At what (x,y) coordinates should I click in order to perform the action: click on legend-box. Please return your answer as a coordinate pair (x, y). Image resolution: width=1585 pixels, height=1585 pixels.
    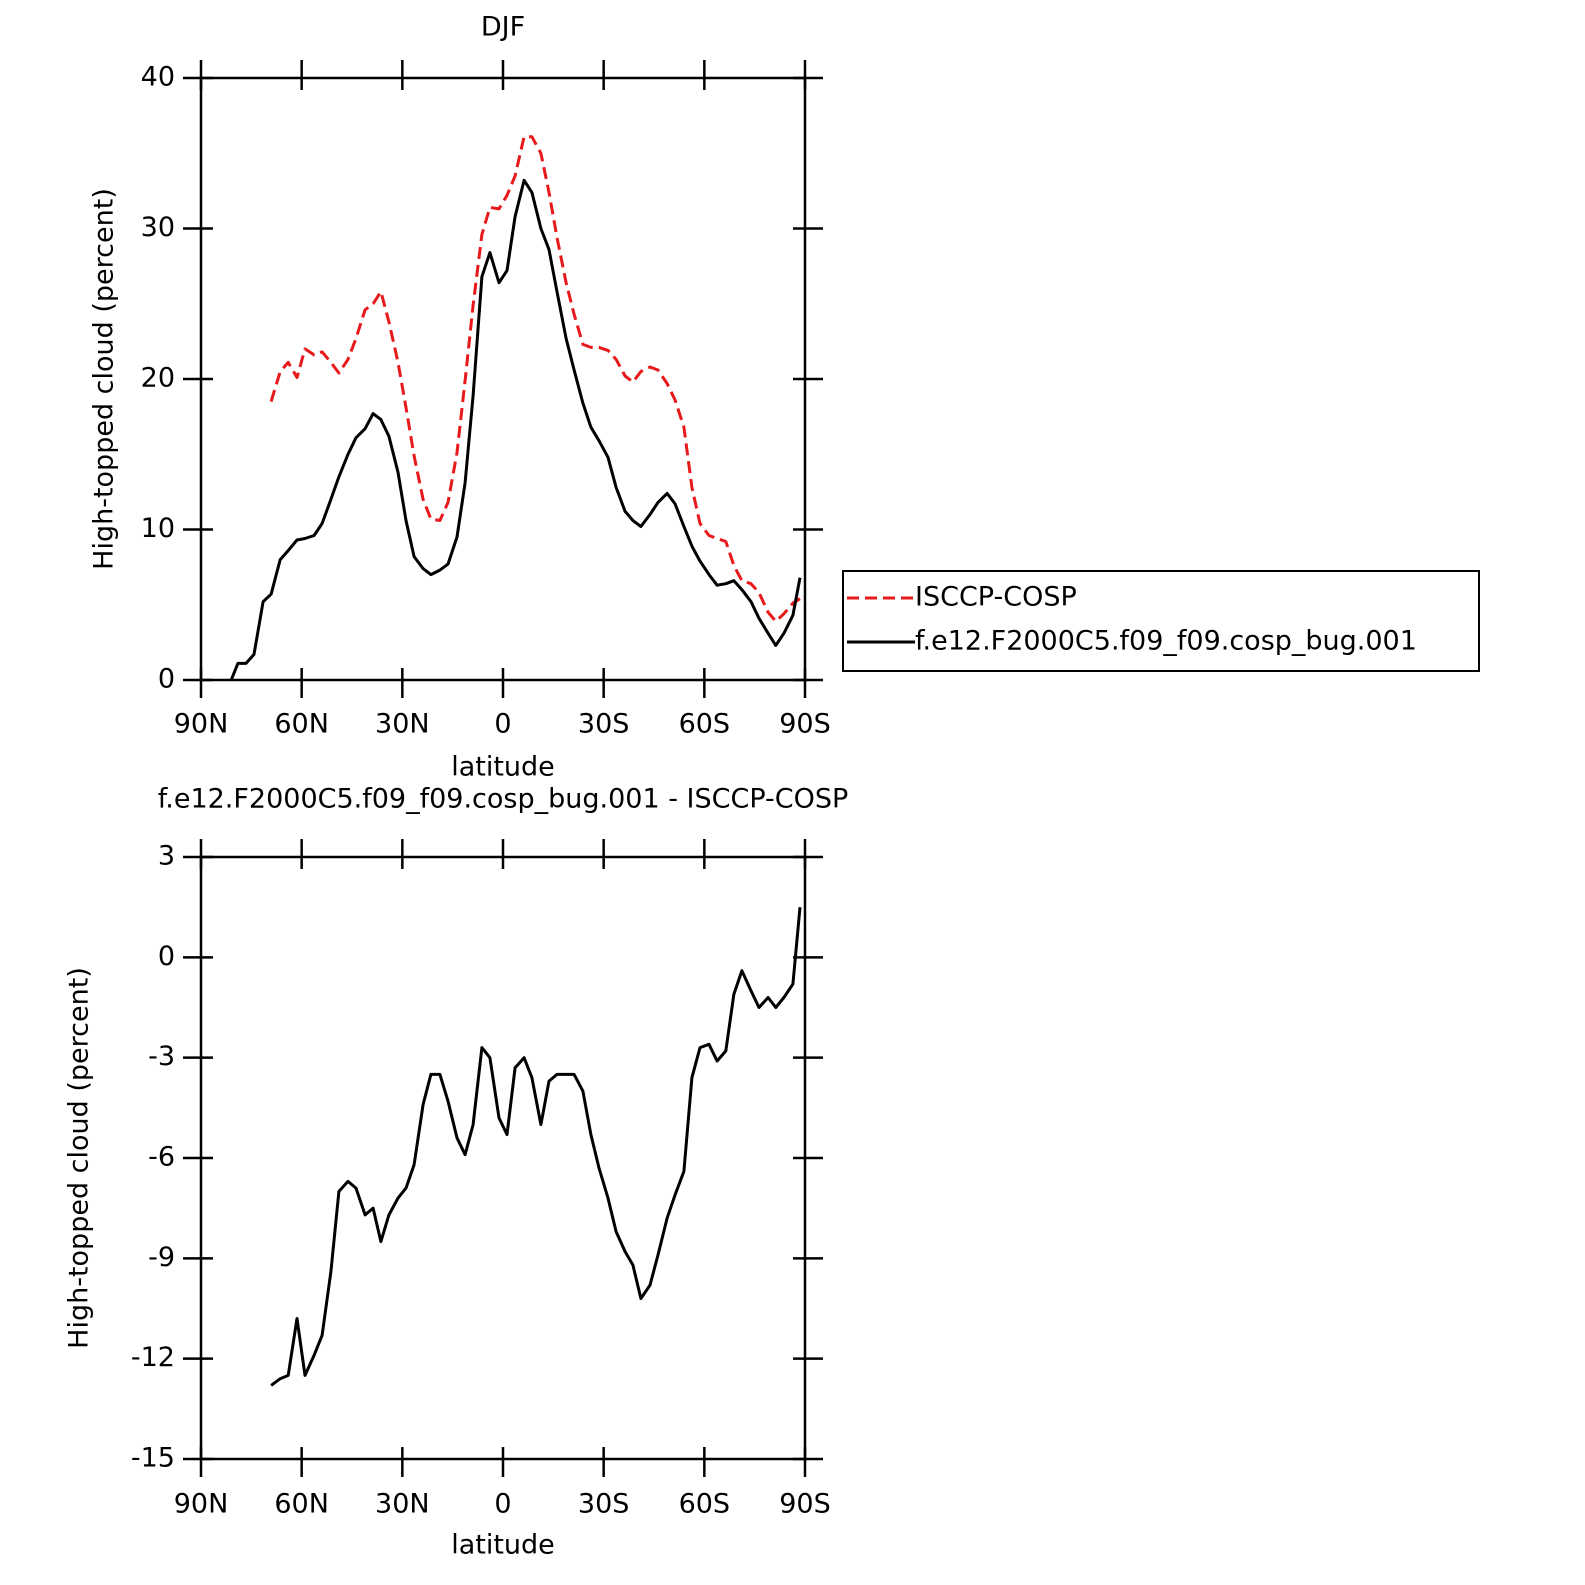
    Looking at the image, I should click on (1161, 621).